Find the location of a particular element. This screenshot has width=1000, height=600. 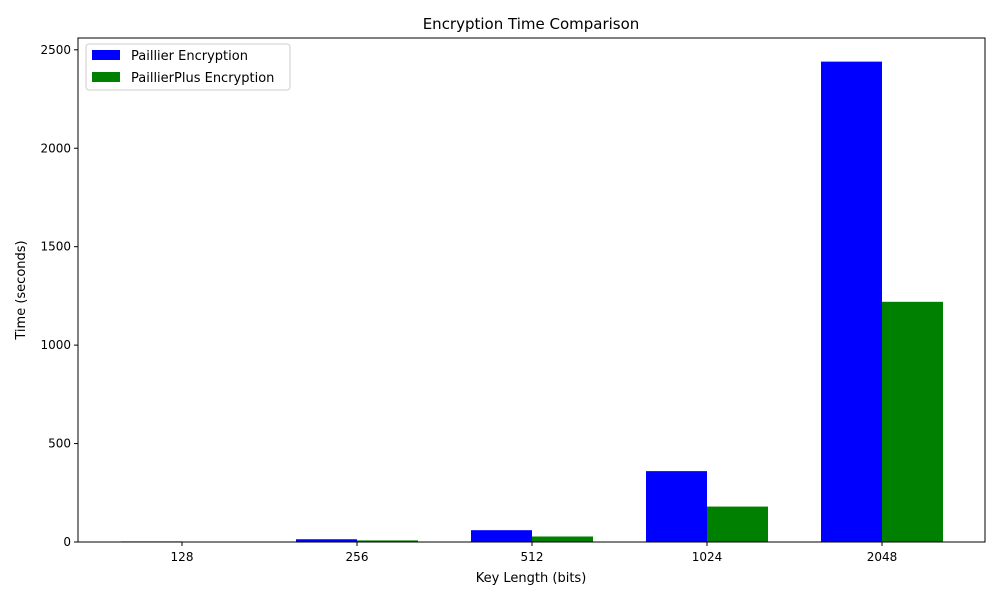

x-tick-label: 128 is located at coordinates (182, 557).